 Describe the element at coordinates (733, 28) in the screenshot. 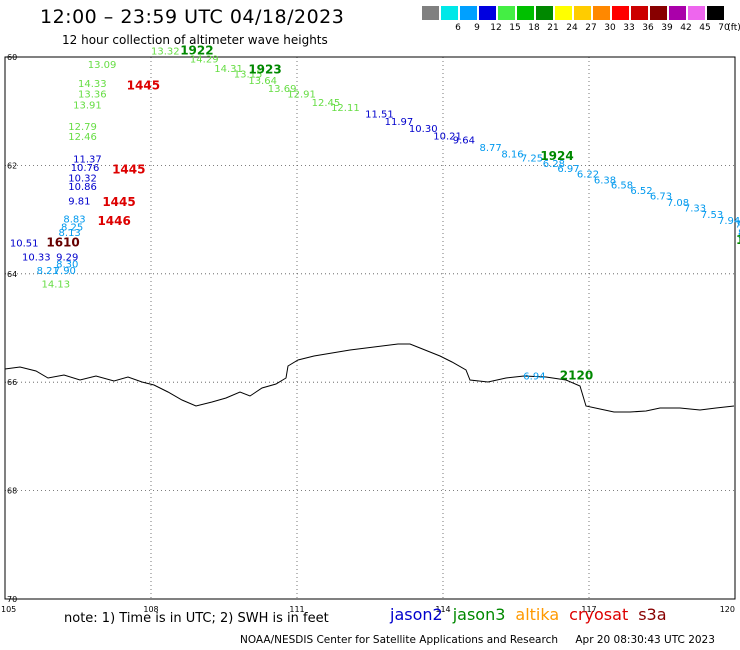

I see `scale-unit: (ft)` at that location.